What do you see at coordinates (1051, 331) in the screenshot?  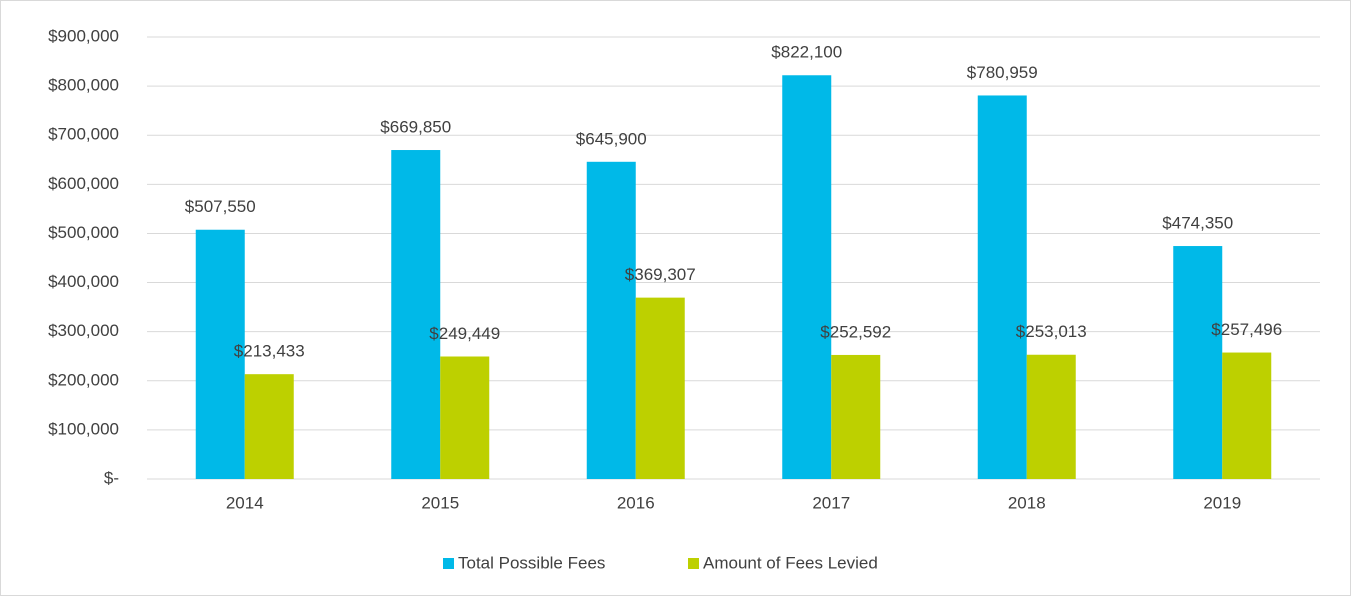 I see `value-label: $253,013` at bounding box center [1051, 331].